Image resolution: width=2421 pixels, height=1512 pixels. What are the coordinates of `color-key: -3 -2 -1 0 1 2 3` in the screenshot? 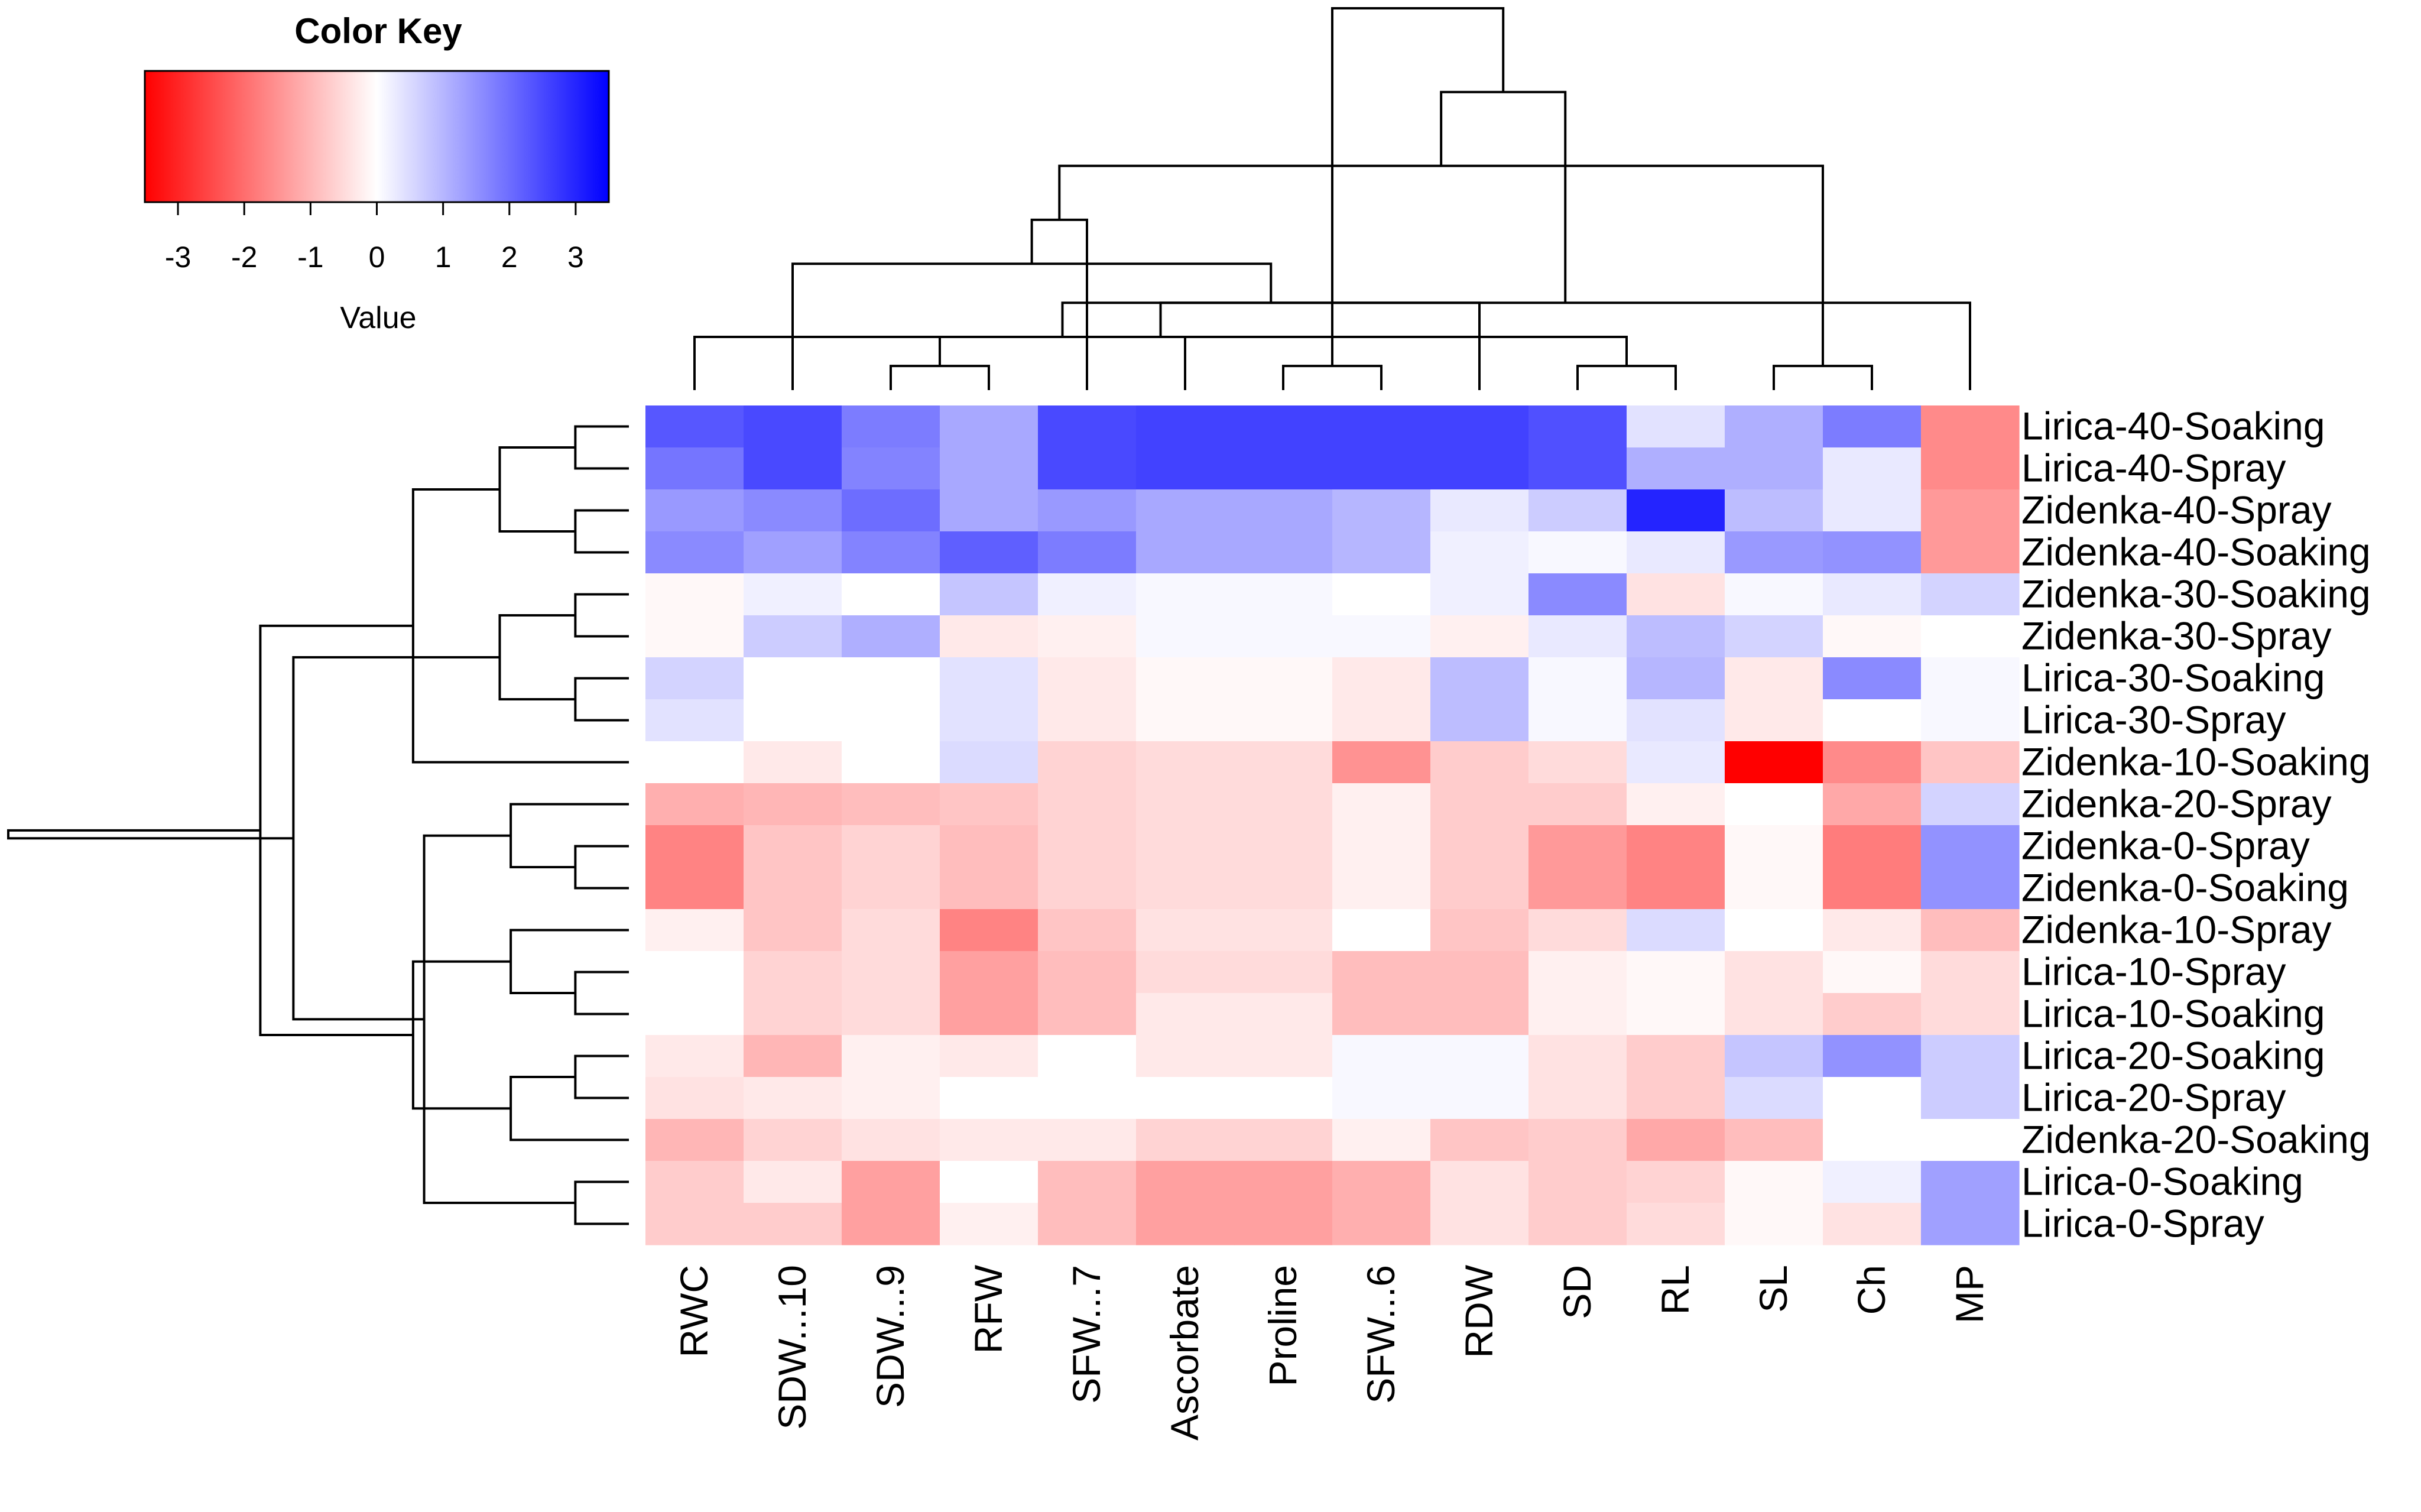 It's located at (377, 172).